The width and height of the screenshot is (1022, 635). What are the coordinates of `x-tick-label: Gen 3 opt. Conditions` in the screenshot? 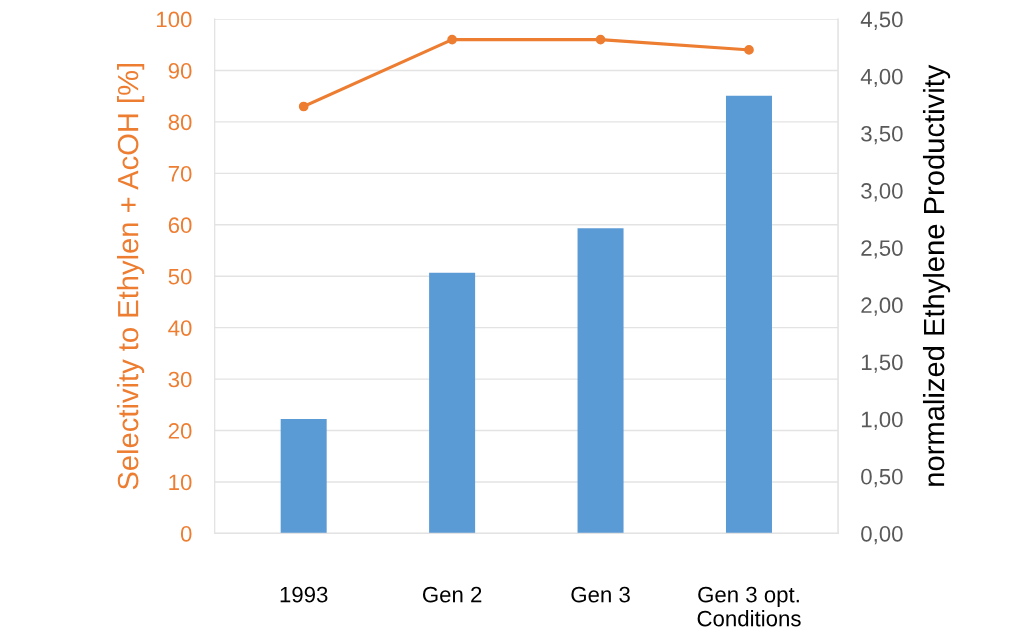 It's located at (749, 606).